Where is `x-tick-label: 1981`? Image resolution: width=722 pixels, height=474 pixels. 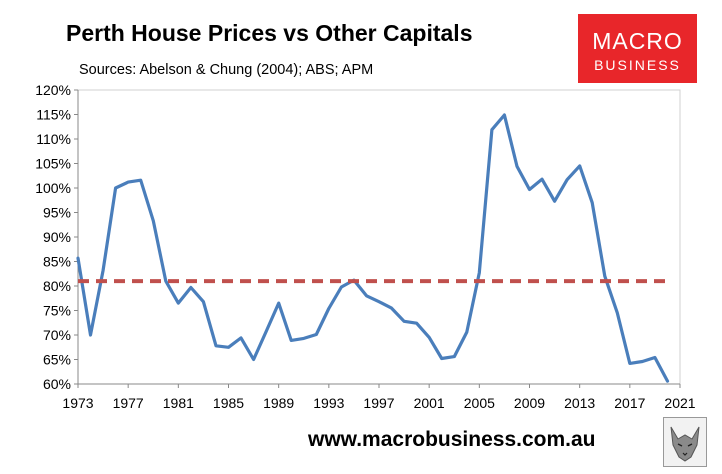 x-tick-label: 1981 is located at coordinates (178, 403).